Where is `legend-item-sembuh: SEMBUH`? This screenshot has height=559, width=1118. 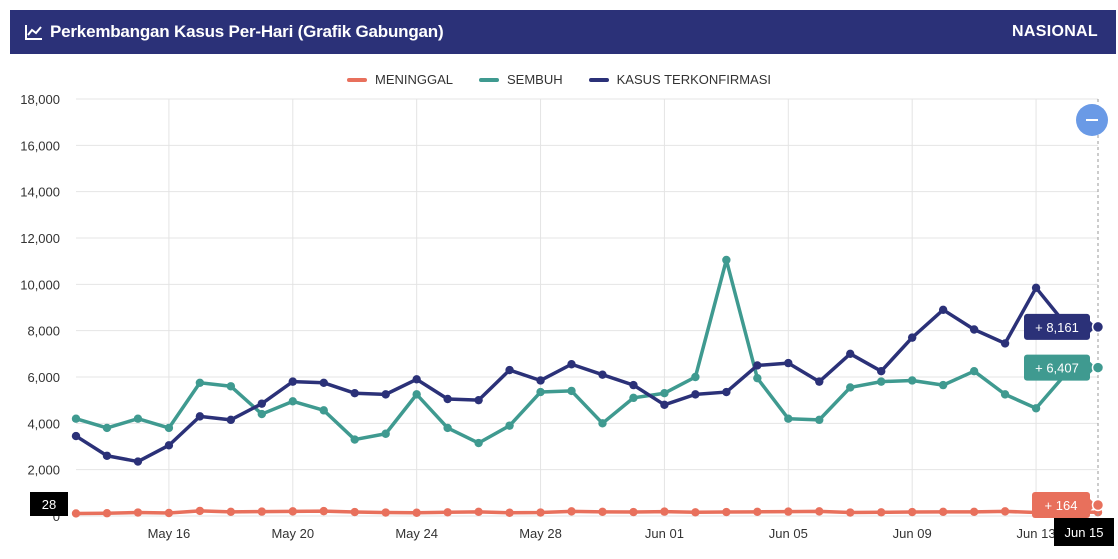 legend-item-sembuh: SEMBUH is located at coordinates (521, 79).